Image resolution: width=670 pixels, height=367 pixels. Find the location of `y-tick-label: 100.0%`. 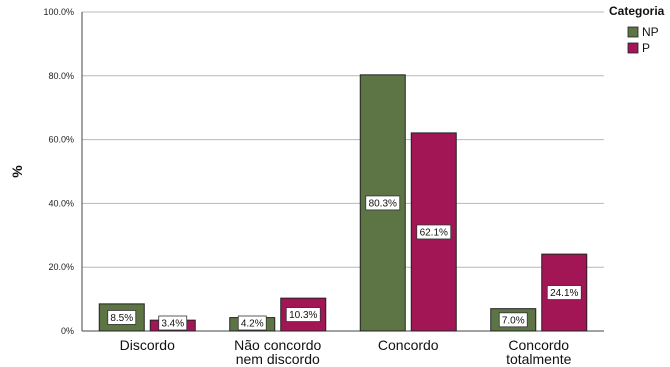

y-tick-label: 100.0% is located at coordinates (58, 12).